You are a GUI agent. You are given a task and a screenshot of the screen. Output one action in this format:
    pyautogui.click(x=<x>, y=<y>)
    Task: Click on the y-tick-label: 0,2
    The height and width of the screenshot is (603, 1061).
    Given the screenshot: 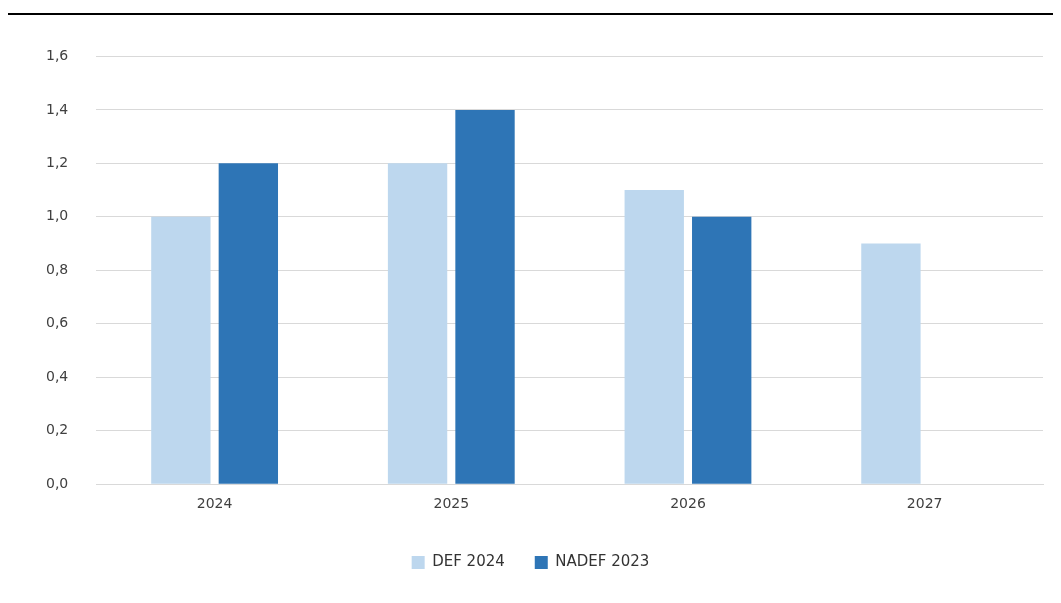 What is the action you would take?
    pyautogui.click(x=57, y=429)
    